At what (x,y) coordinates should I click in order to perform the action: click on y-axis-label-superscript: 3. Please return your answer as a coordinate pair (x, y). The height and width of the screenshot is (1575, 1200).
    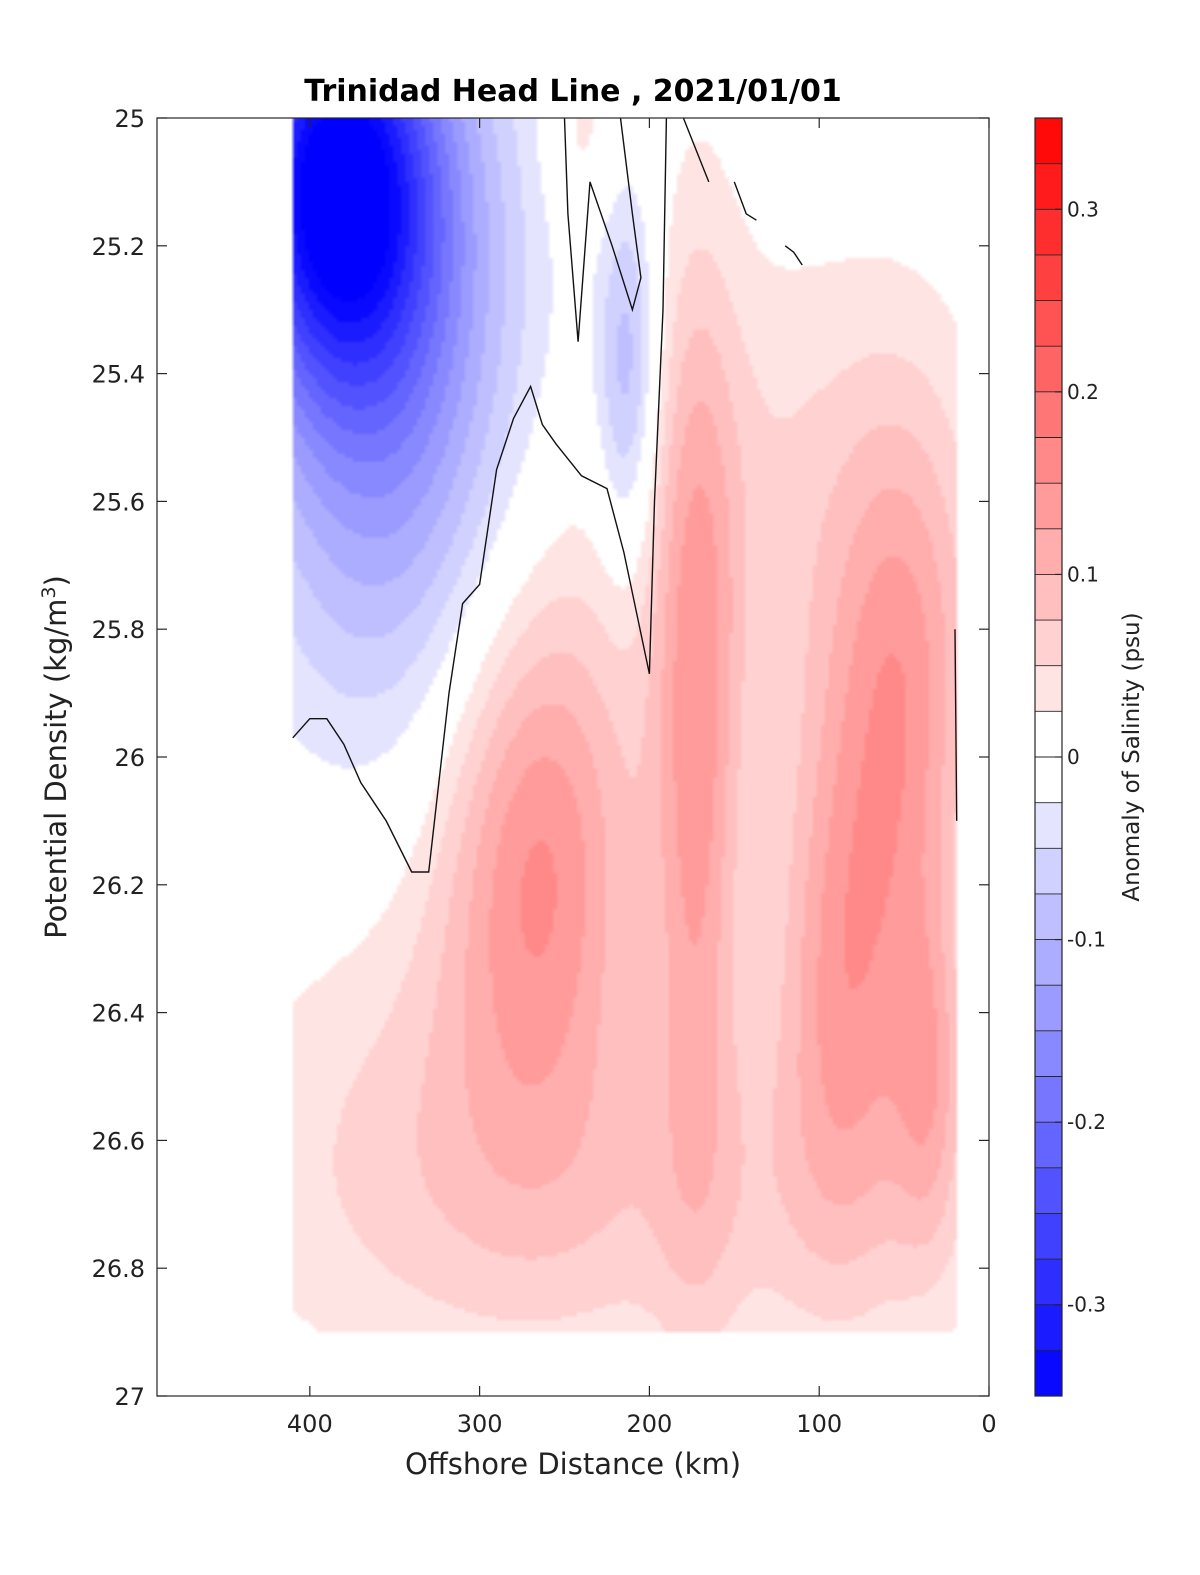
    Looking at the image, I should click on (49, 592).